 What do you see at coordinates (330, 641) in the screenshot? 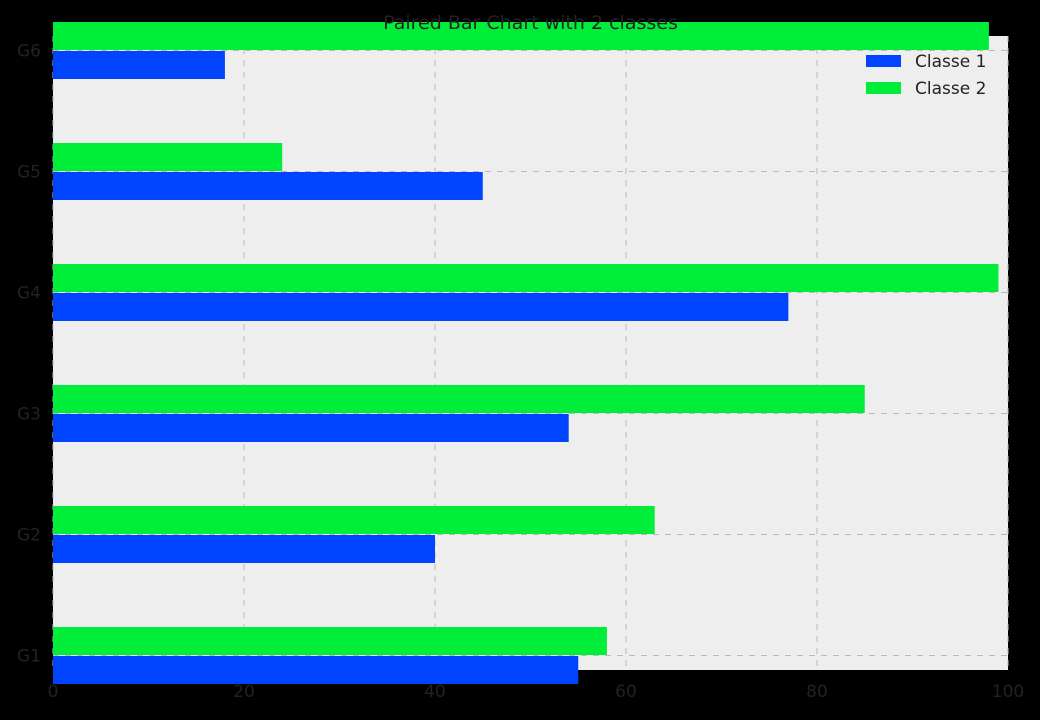
I see `bar-classe-2-g1` at bounding box center [330, 641].